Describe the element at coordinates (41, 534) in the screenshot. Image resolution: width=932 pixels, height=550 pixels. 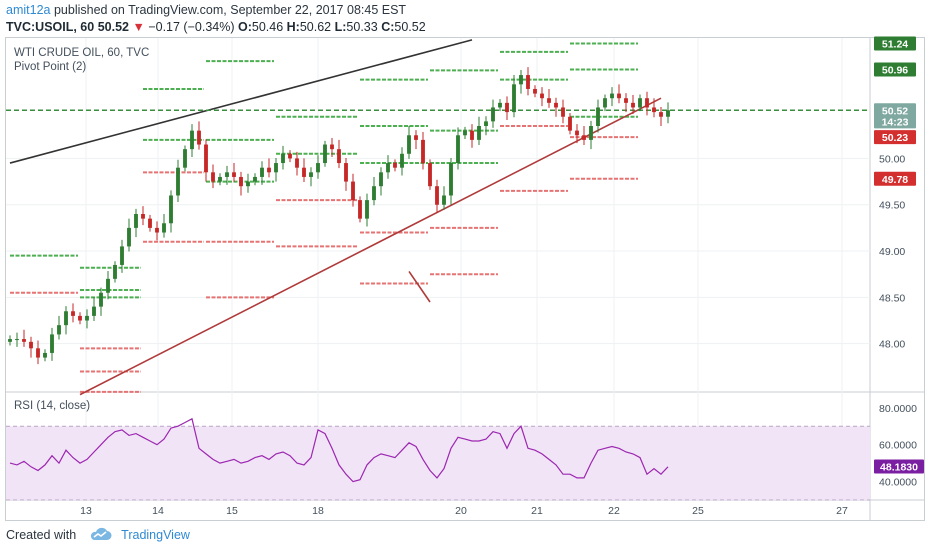
I see `created-with-text: Created with` at that location.